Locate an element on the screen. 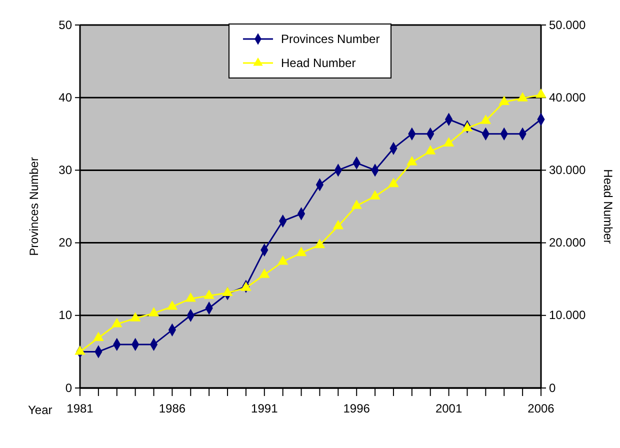 The image size is (620, 448). x-tick-label: 1986 is located at coordinates (172, 409).